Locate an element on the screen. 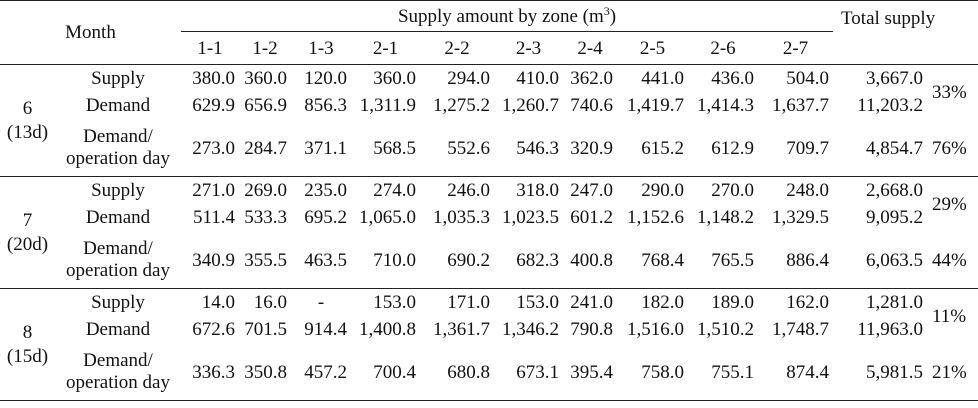  value-cell: 680.8 is located at coordinates (457, 372).